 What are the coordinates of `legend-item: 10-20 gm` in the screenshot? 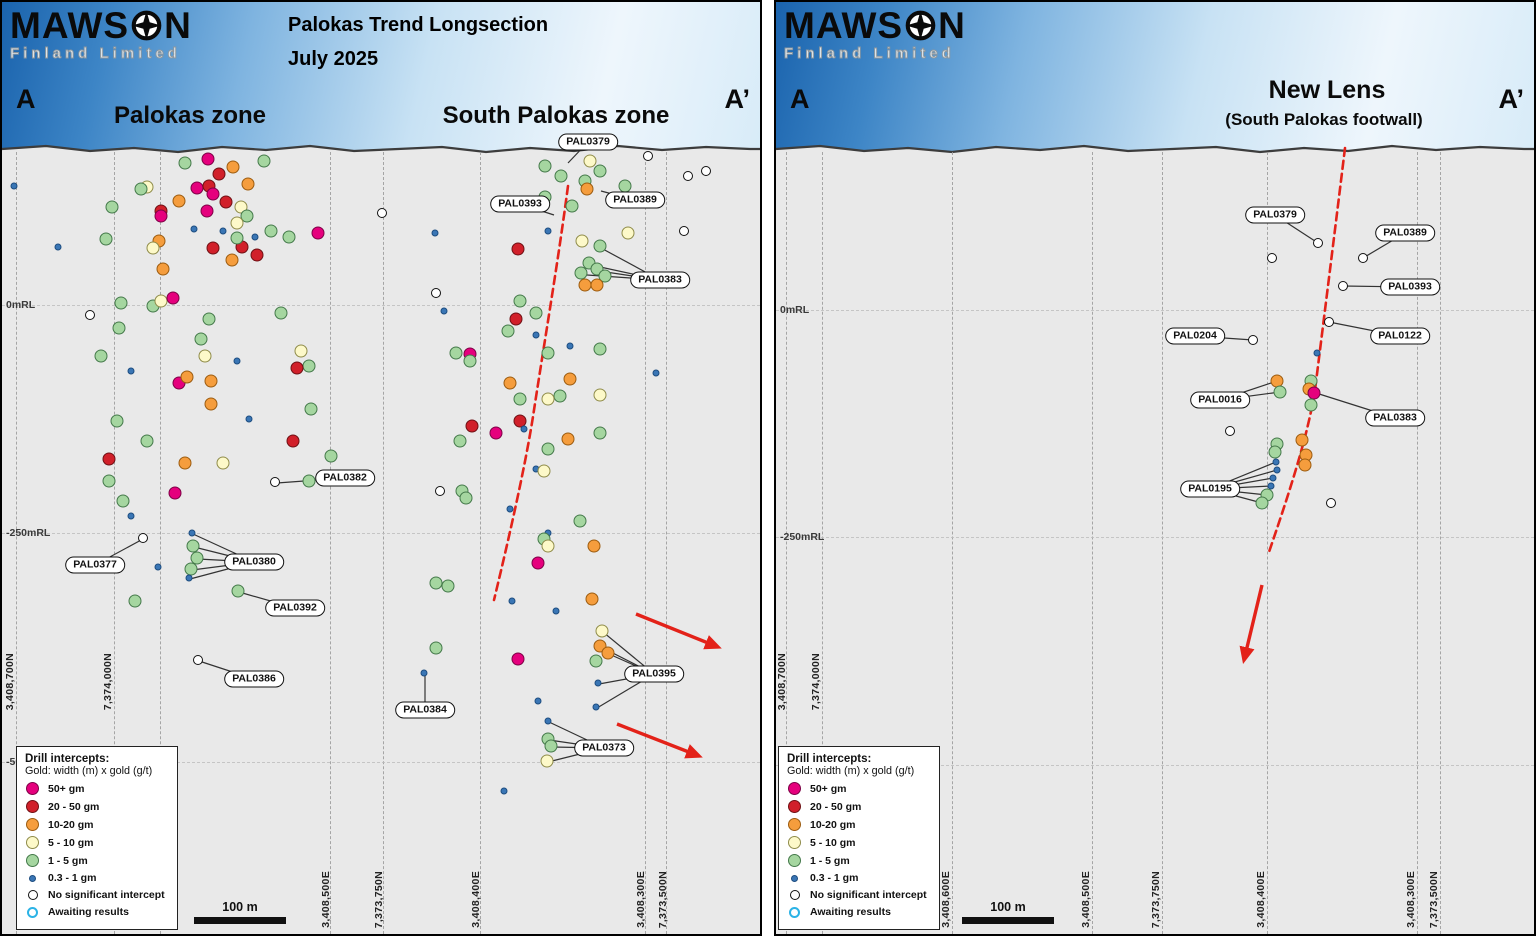 It's located at (97, 824).